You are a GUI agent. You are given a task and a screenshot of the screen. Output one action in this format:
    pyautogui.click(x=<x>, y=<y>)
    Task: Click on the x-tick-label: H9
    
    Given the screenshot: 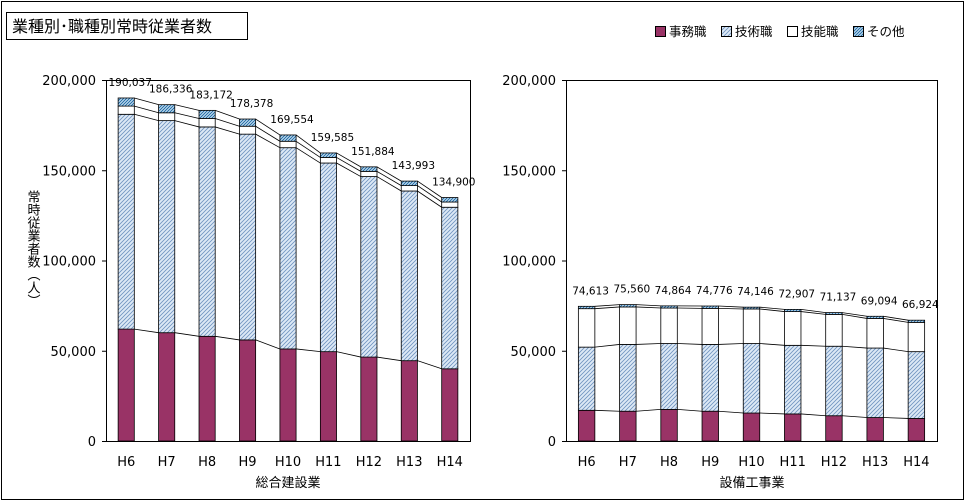 What is the action you would take?
    pyautogui.click(x=710, y=462)
    